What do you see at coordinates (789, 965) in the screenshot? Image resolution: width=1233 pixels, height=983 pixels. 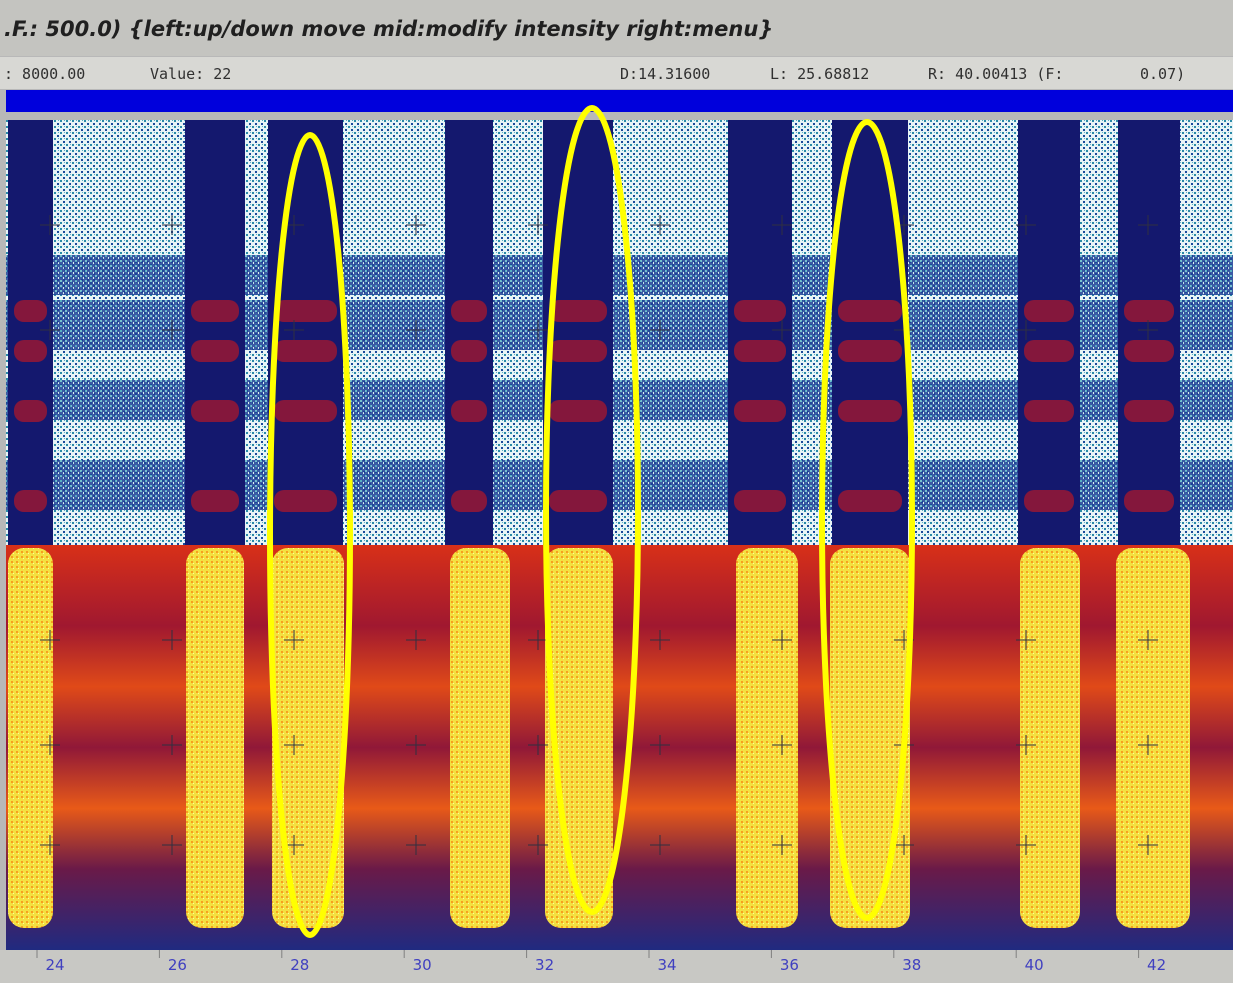 I see `time-tick-label: 36` at bounding box center [789, 965].